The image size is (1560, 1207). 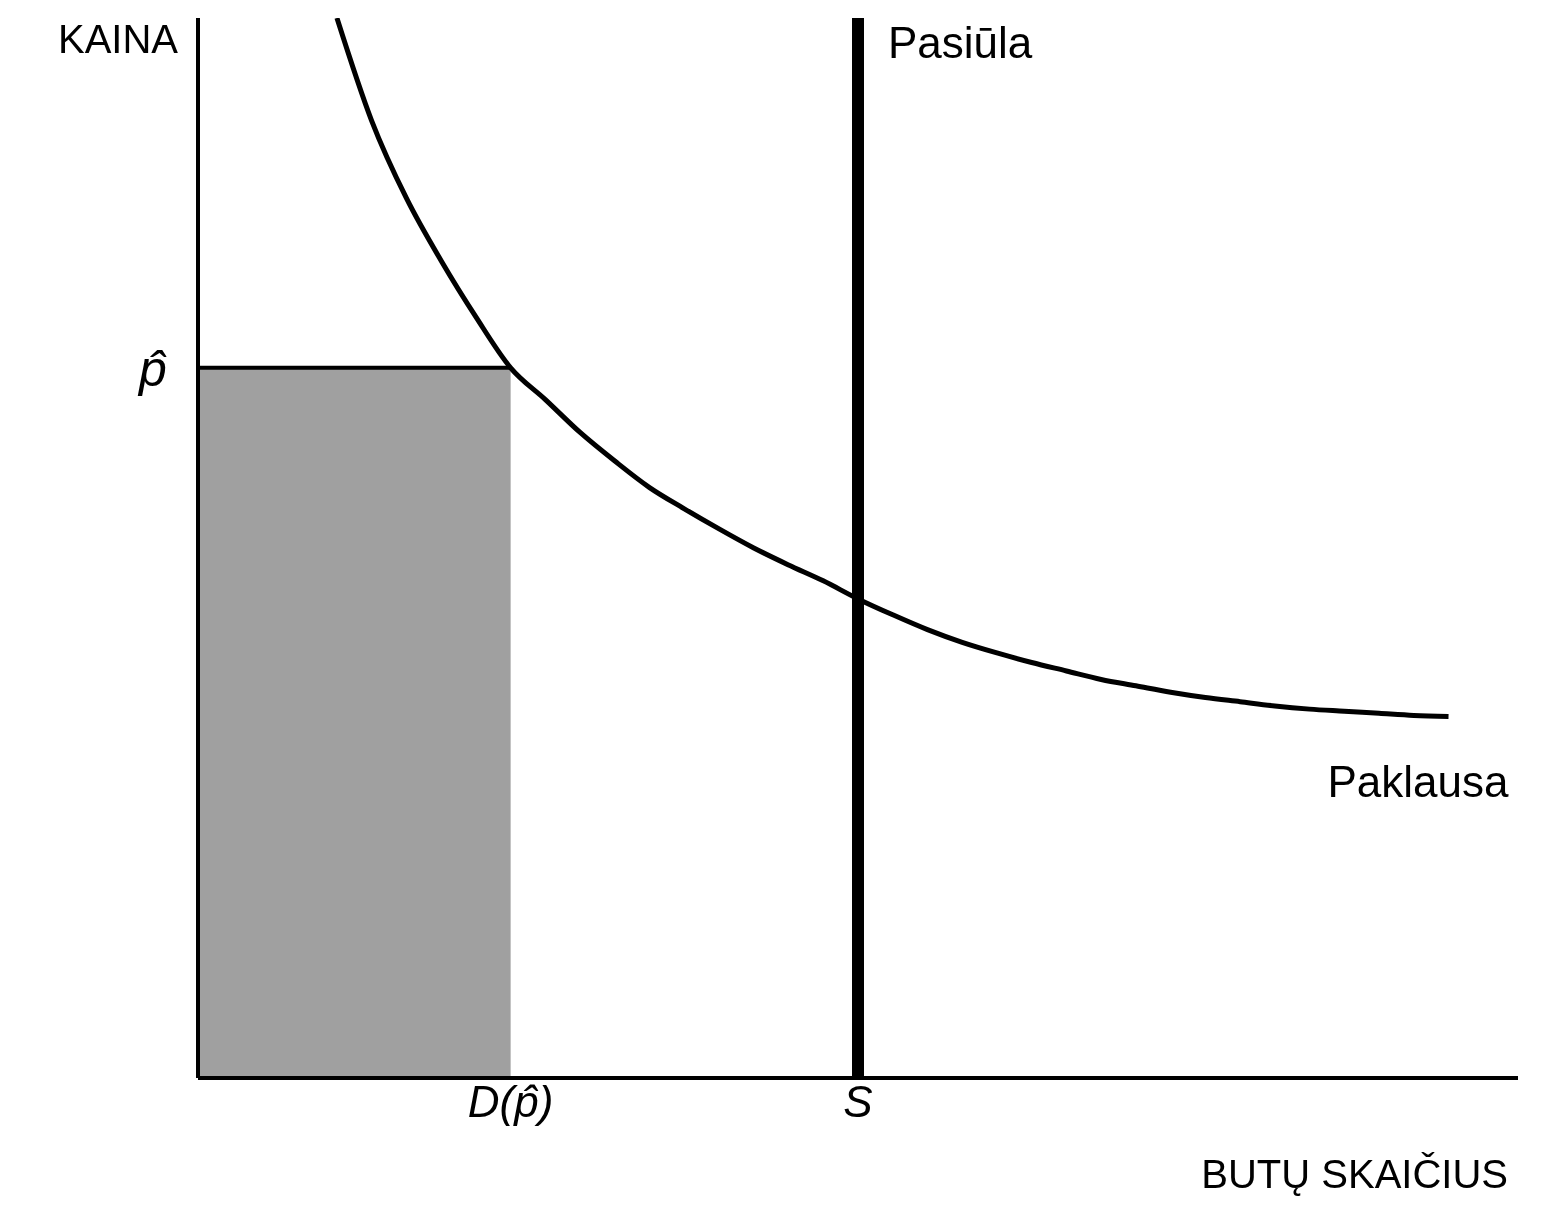 I want to click on y-axis-title: KAINA, so click(x=118, y=39).